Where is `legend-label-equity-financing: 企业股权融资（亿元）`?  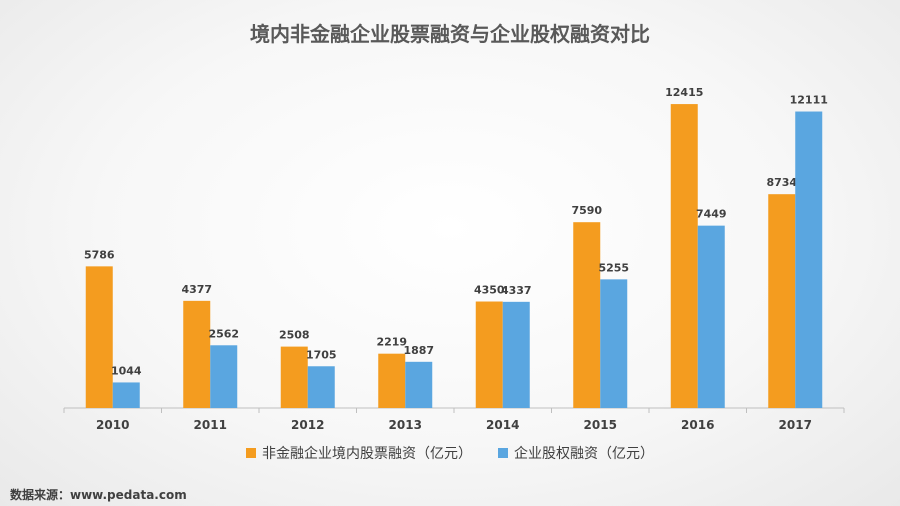
legend-label-equity-financing: 企业股权融资（亿元） is located at coordinates (584, 454).